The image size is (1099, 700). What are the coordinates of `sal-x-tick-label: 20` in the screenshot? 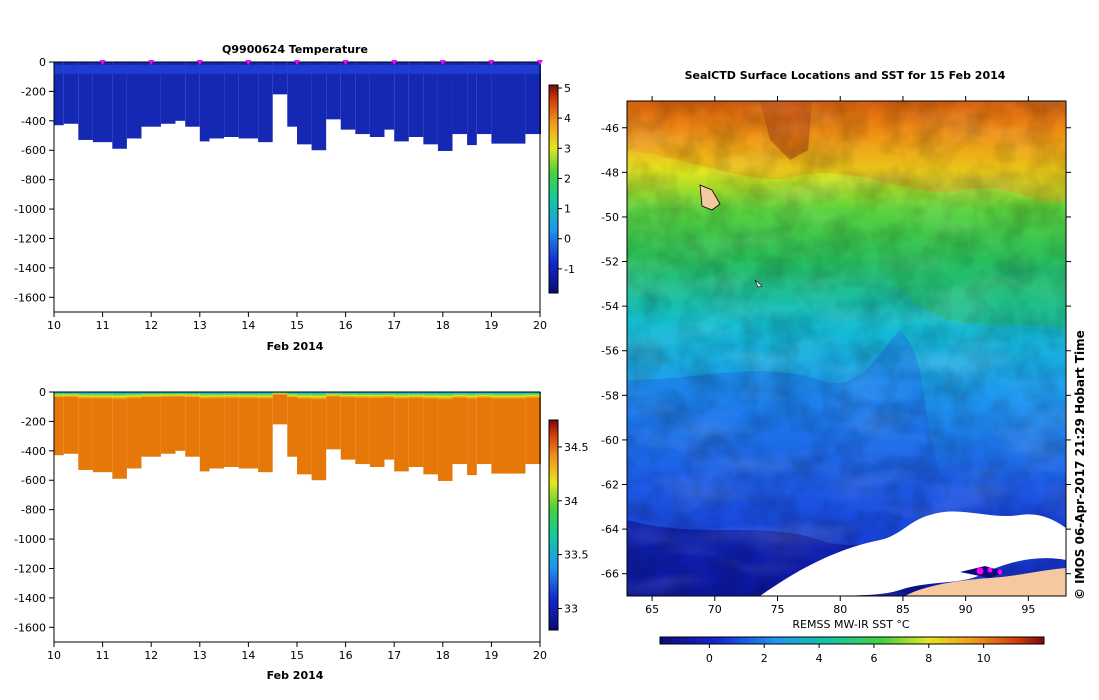 It's located at (540, 655).